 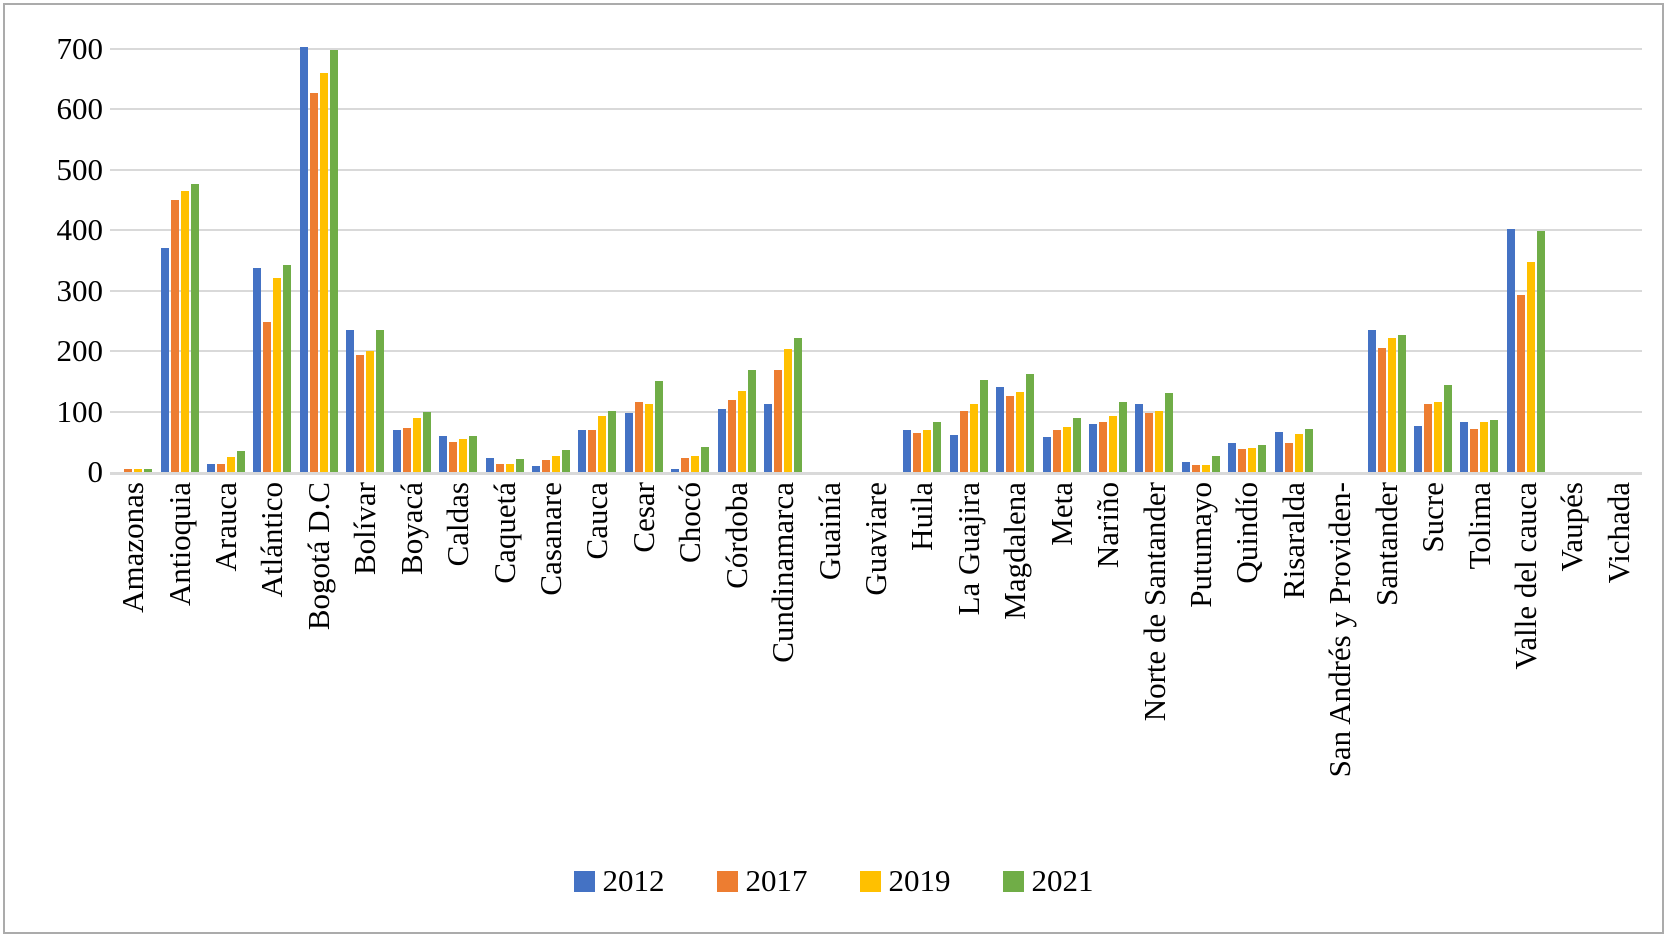 I want to click on x-label-Amazonas: Amazonas, so click(x=133, y=547).